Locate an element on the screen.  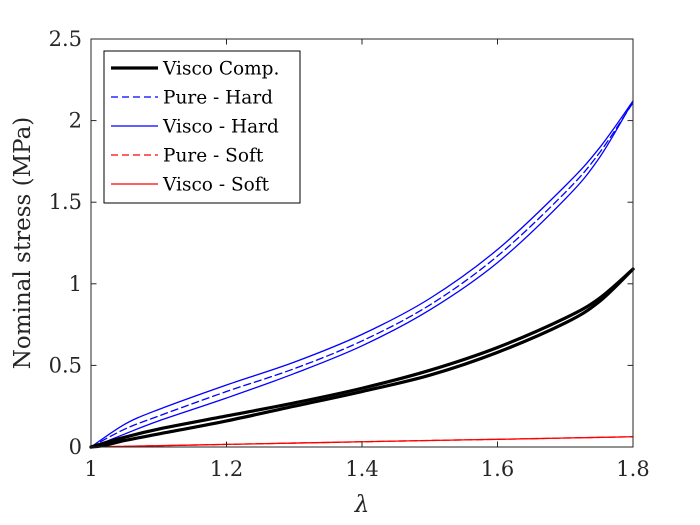
y-tick-label: 2 is located at coordinates (75, 121).